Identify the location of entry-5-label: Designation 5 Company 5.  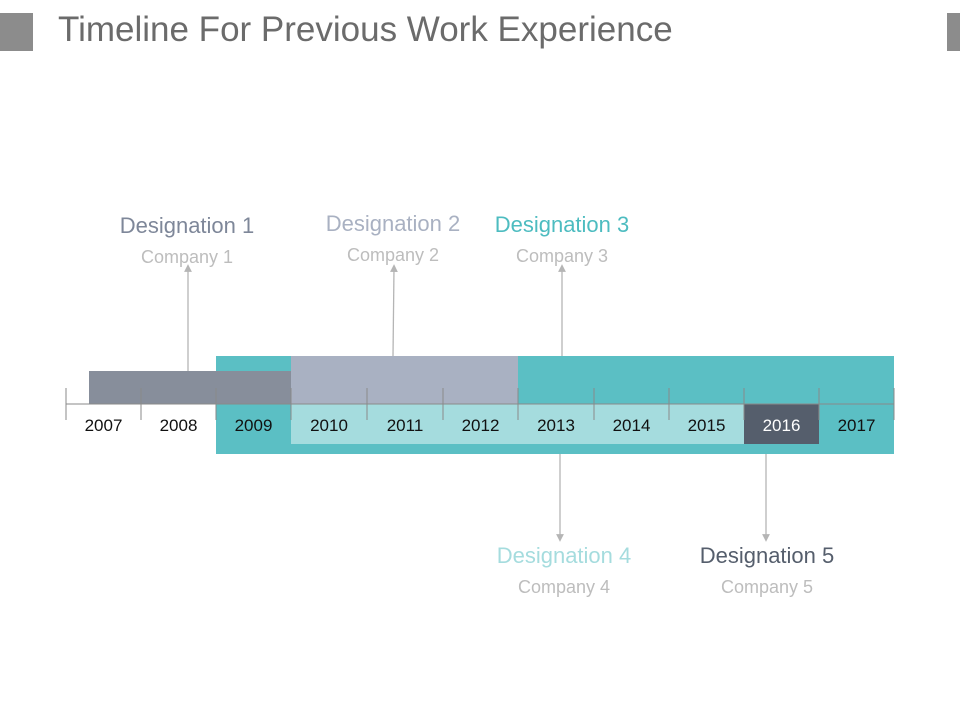
(767, 570).